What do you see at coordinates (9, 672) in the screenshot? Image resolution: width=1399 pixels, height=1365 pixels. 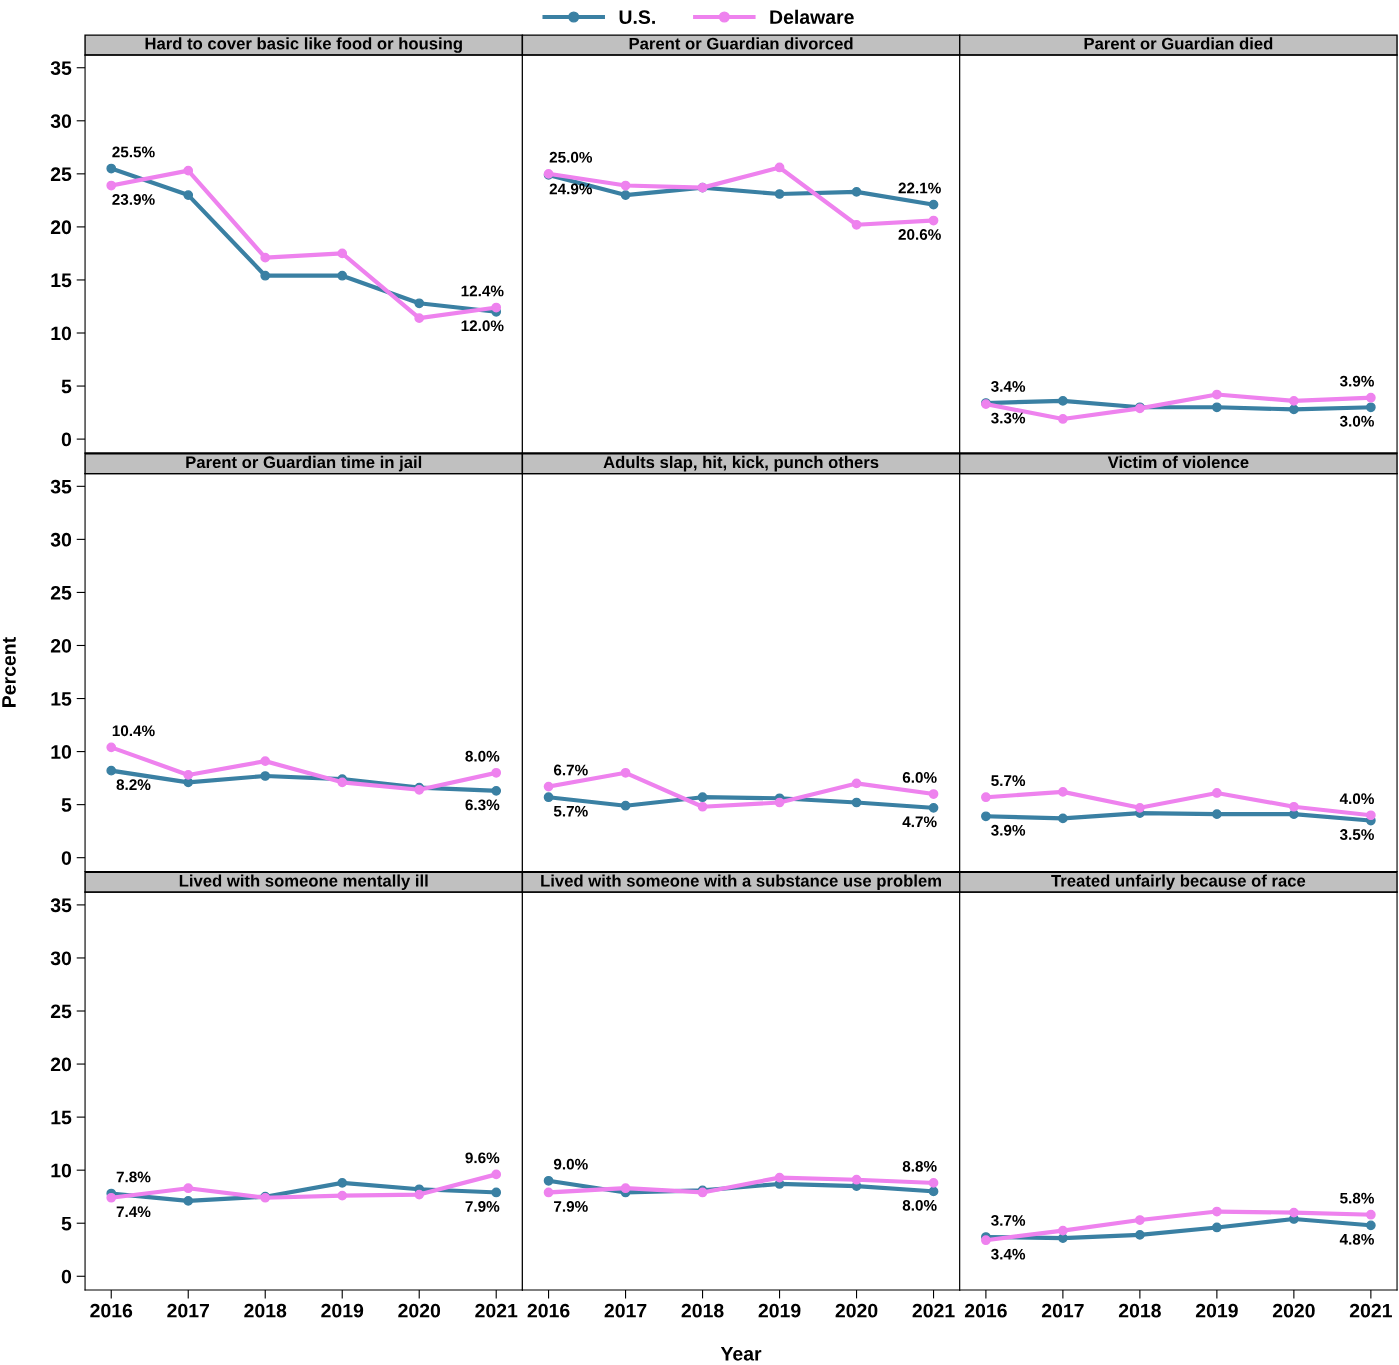 I see `y-axis-title: Percent` at bounding box center [9, 672].